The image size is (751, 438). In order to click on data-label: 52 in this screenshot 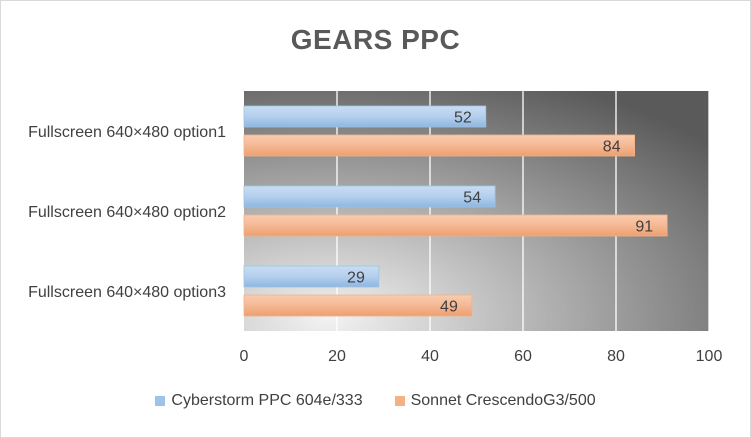, I will do `click(463, 118)`.